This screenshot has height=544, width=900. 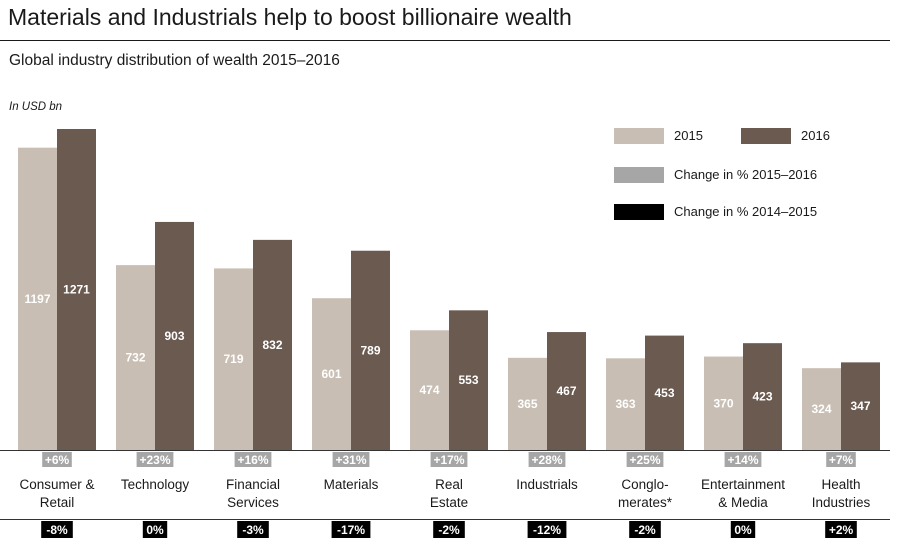 I want to click on value-label-2016-consumer-retail: 1271, so click(x=76, y=290).